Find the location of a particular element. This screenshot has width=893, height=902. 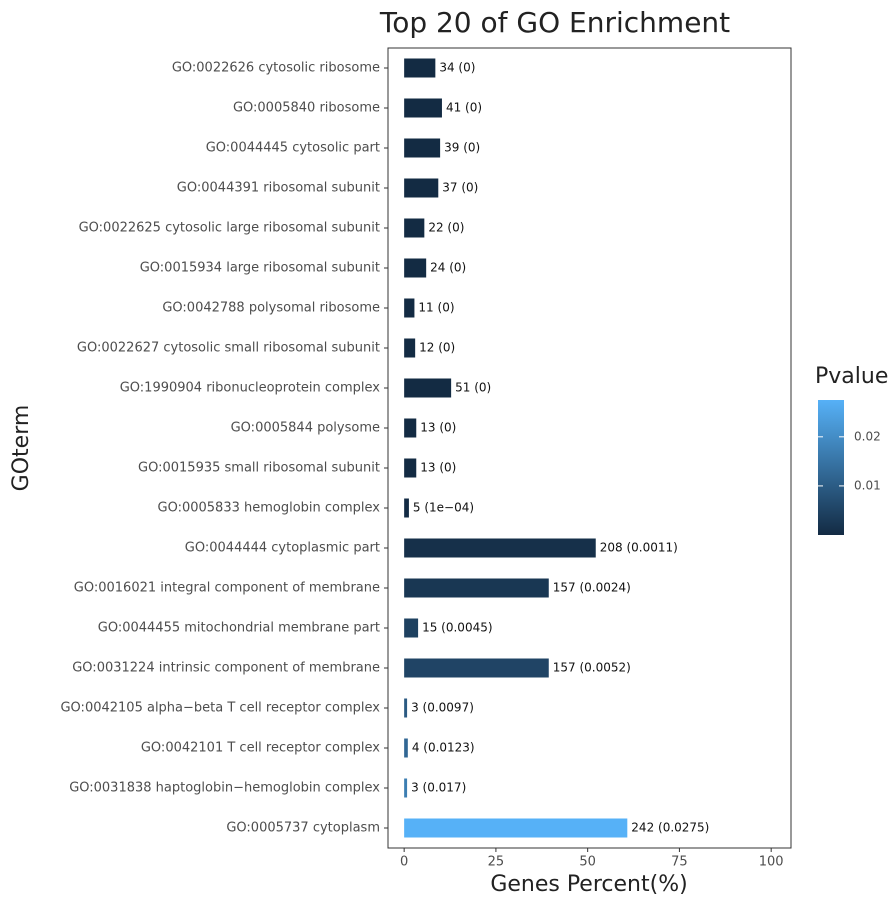

value-label: 39 (0) is located at coordinates (462, 148).